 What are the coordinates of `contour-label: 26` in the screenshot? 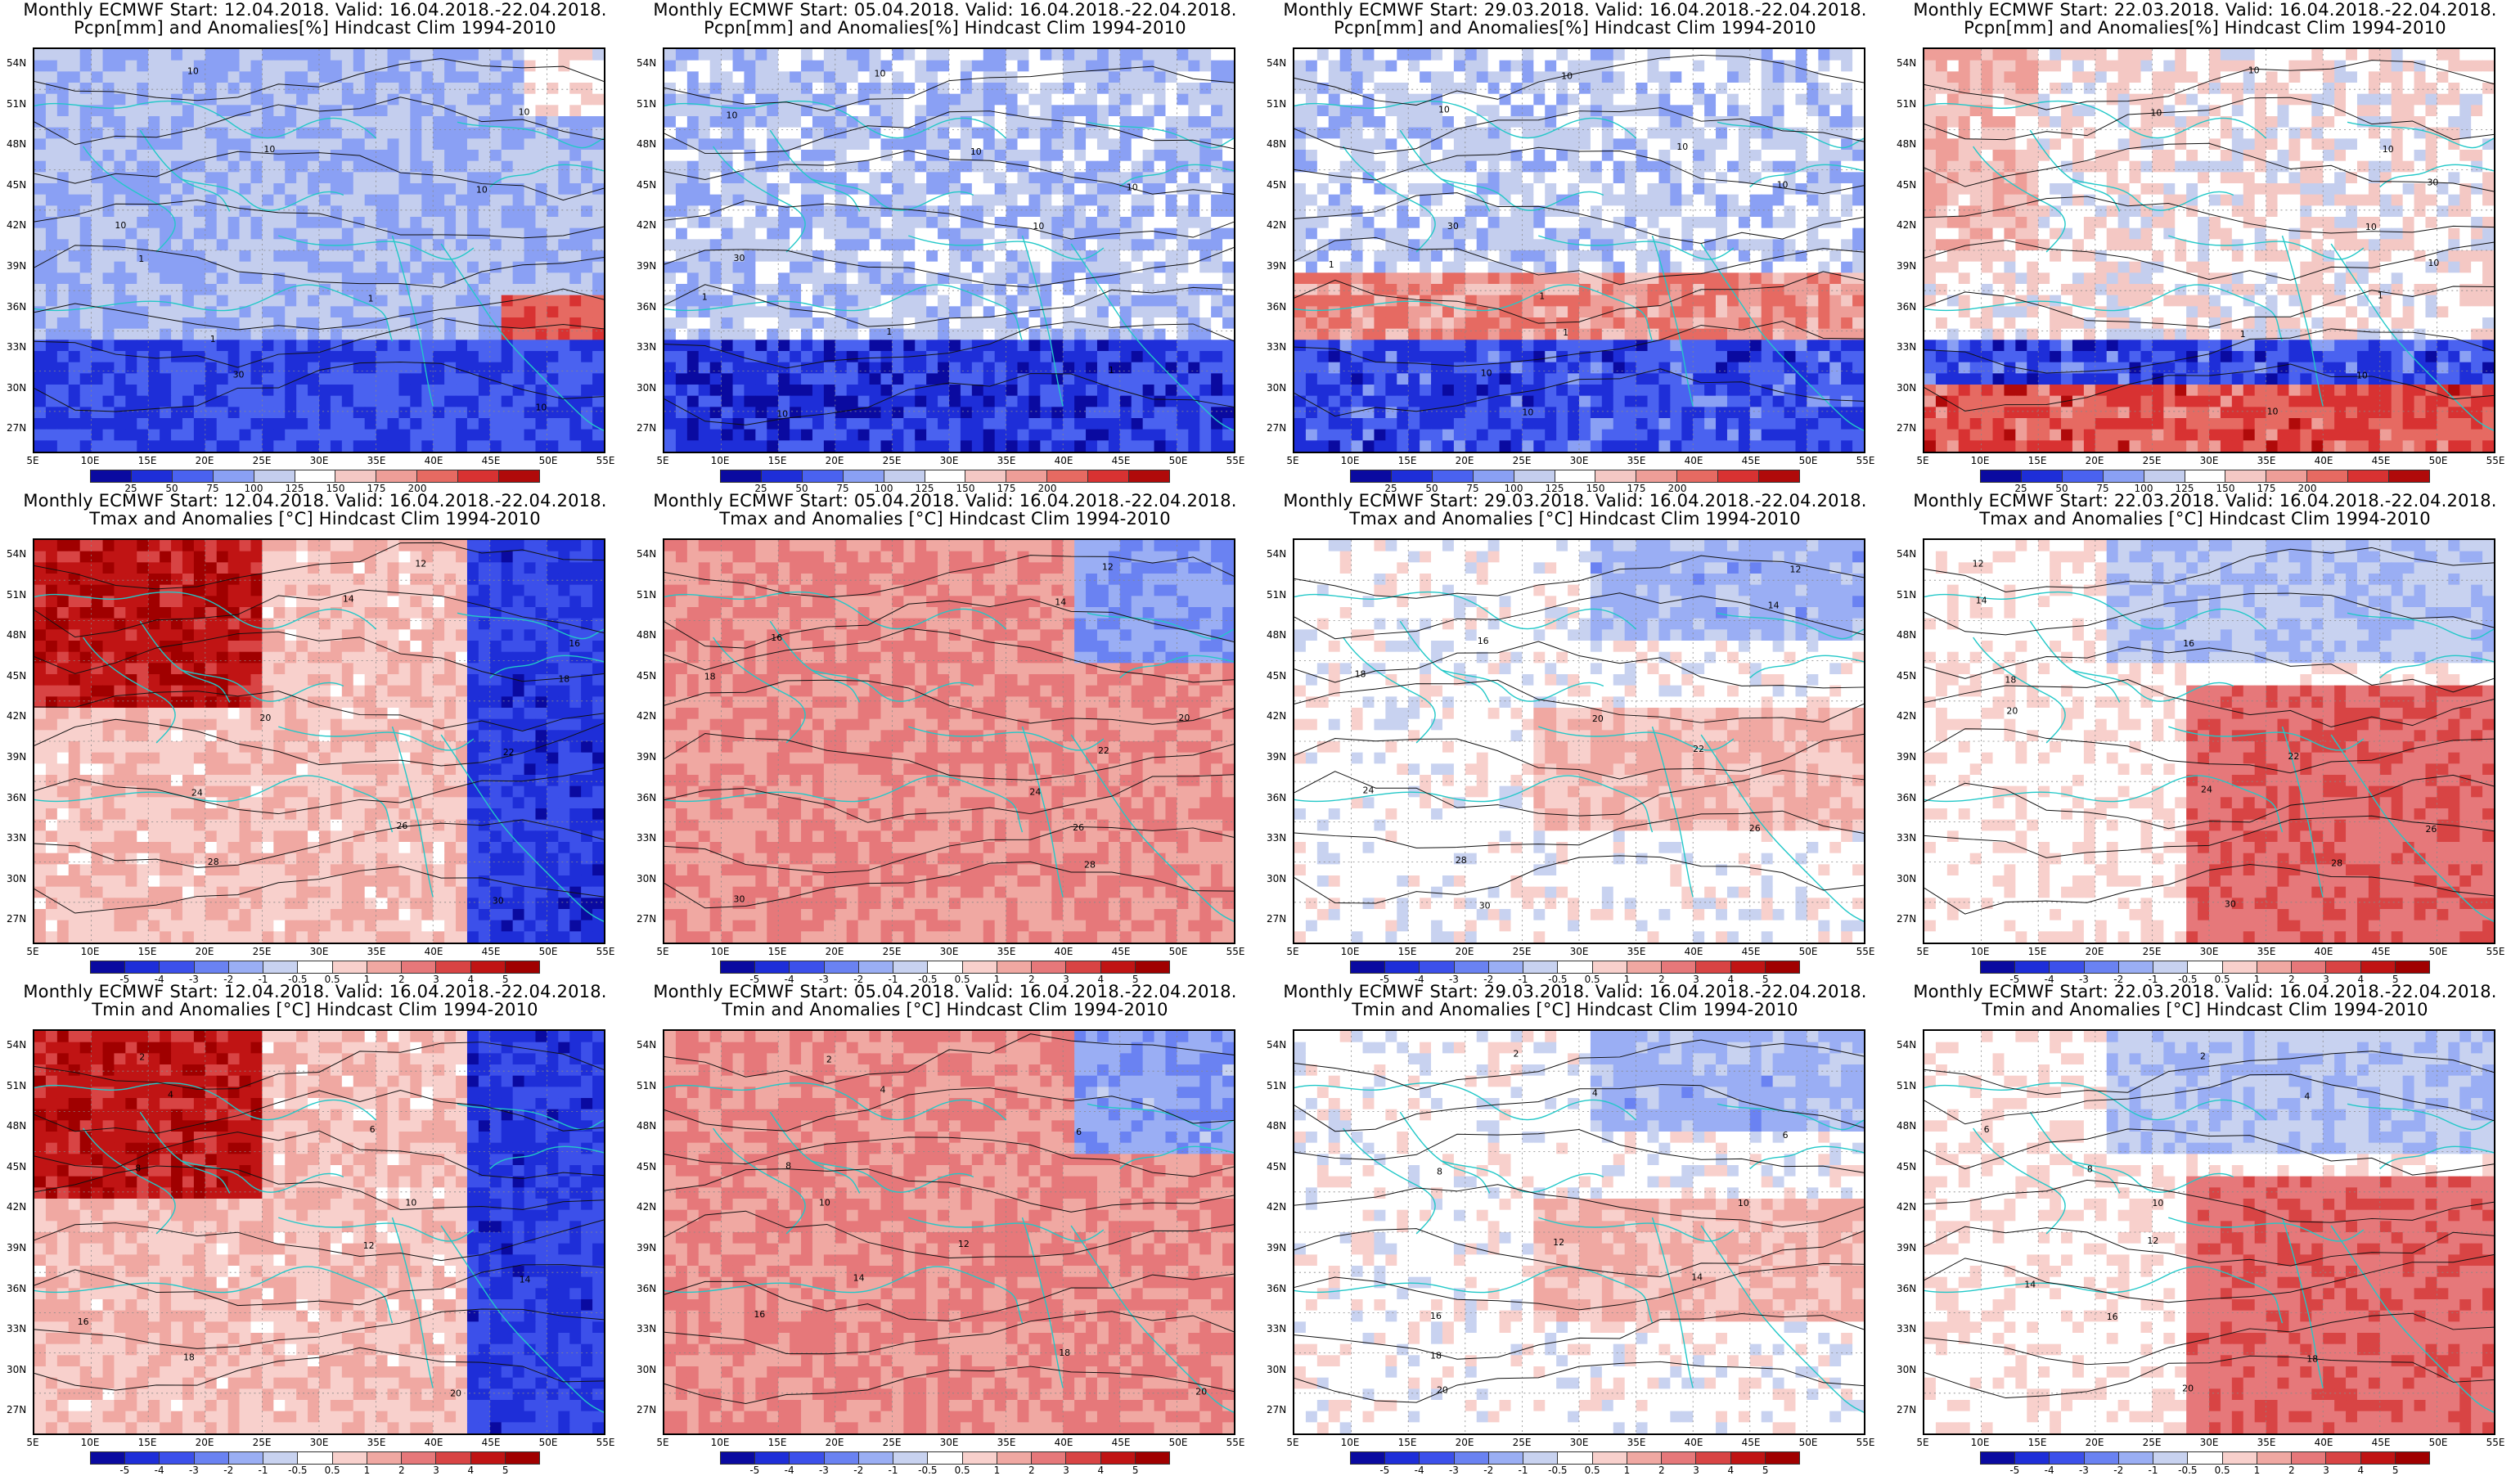 It's located at (402, 826).